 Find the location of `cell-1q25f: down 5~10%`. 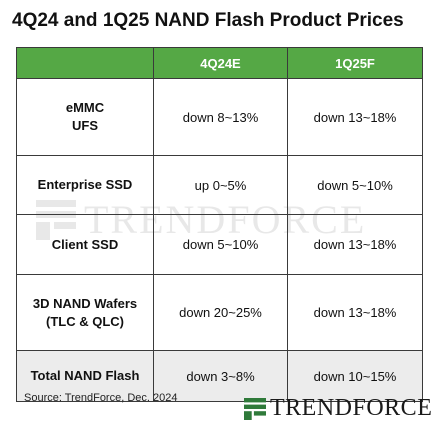

cell-1q25f: down 5~10% is located at coordinates (355, 185).